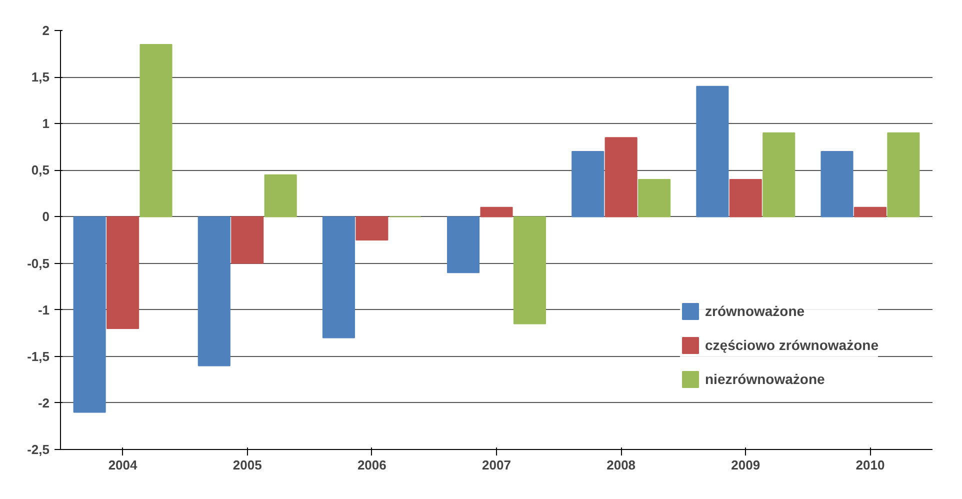  Describe the element at coordinates (38, 356) in the screenshot. I see `y-tick-label: -1,5` at that location.